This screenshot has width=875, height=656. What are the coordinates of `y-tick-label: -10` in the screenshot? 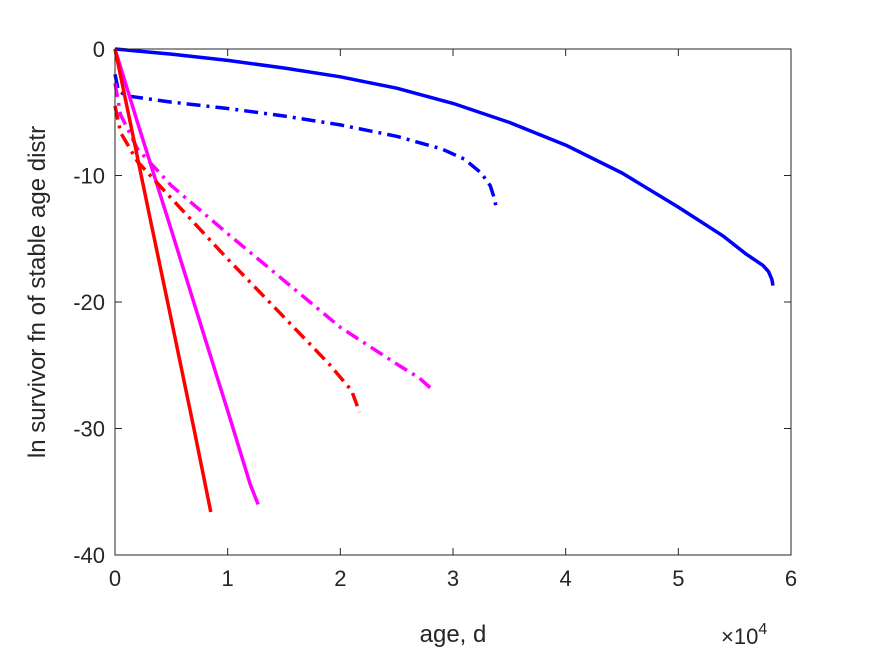 It's located at (89, 176).